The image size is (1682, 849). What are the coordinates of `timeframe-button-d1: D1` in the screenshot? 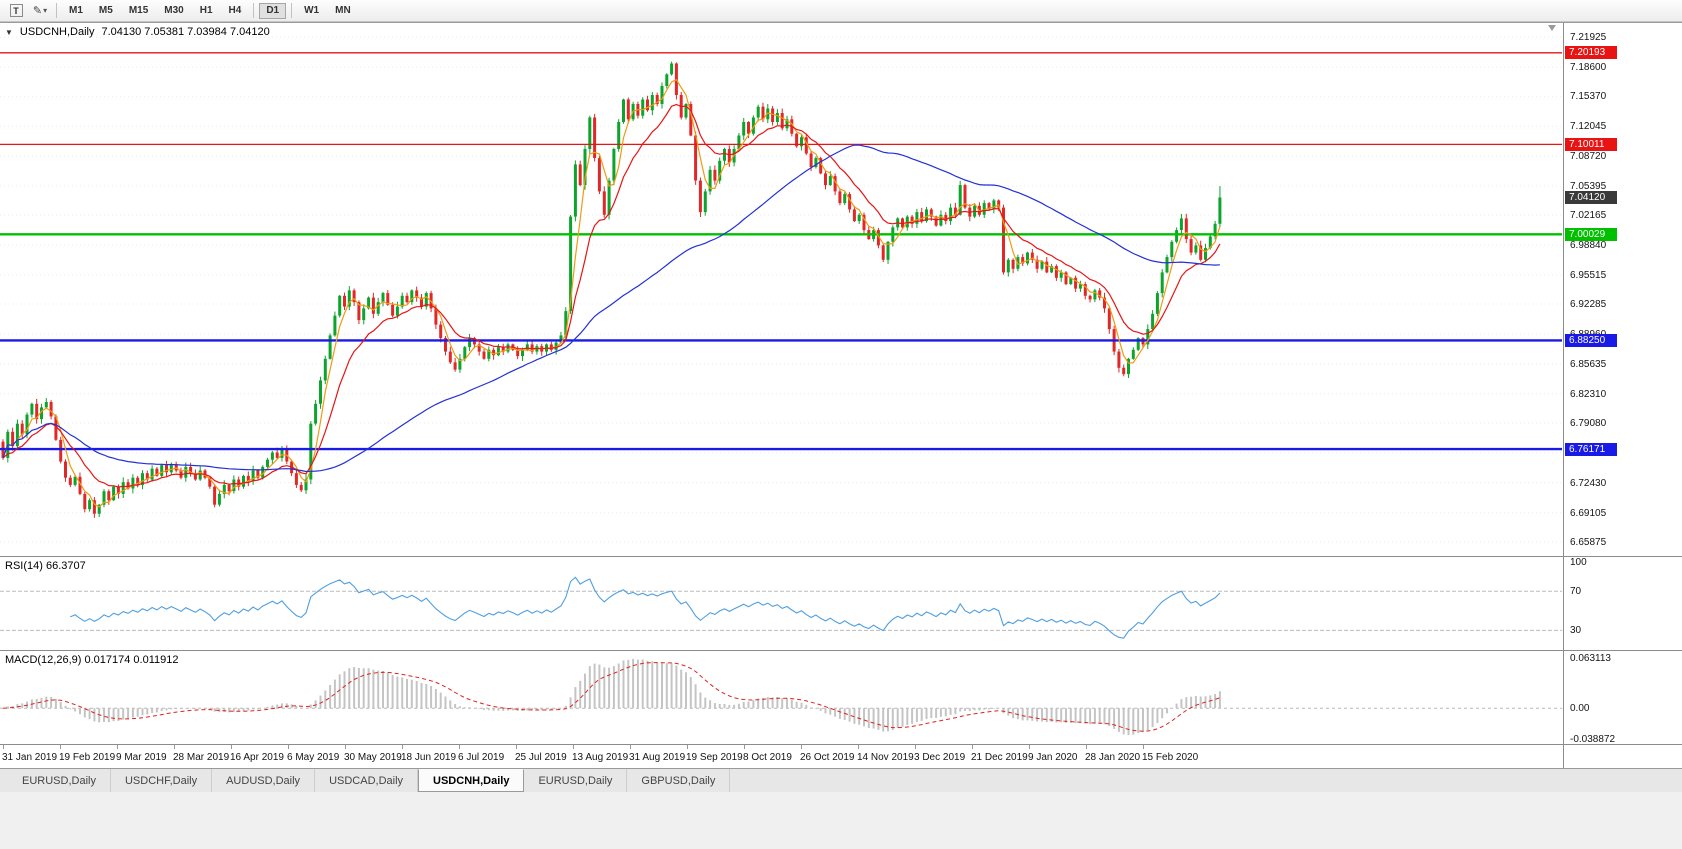 It's located at (273, 10).